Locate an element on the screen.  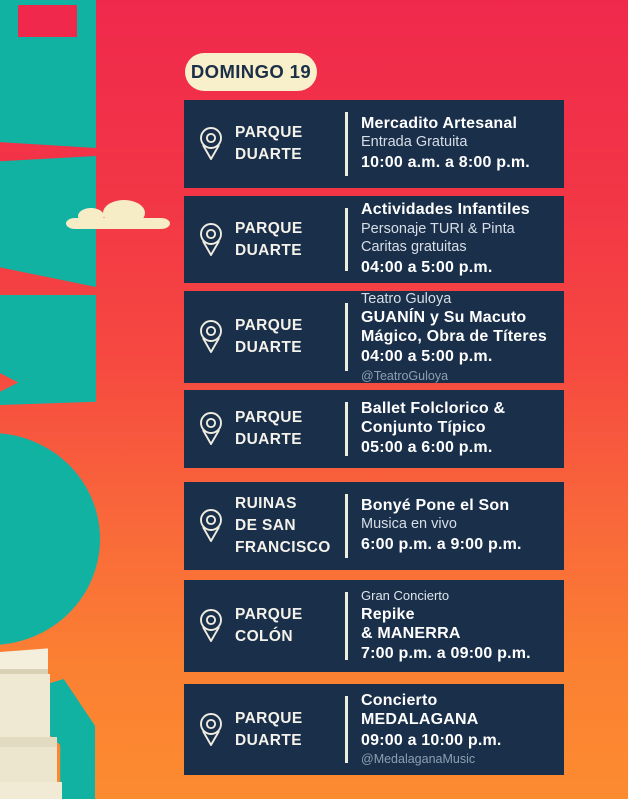
pedestal-cap is located at coordinates (24, 659).